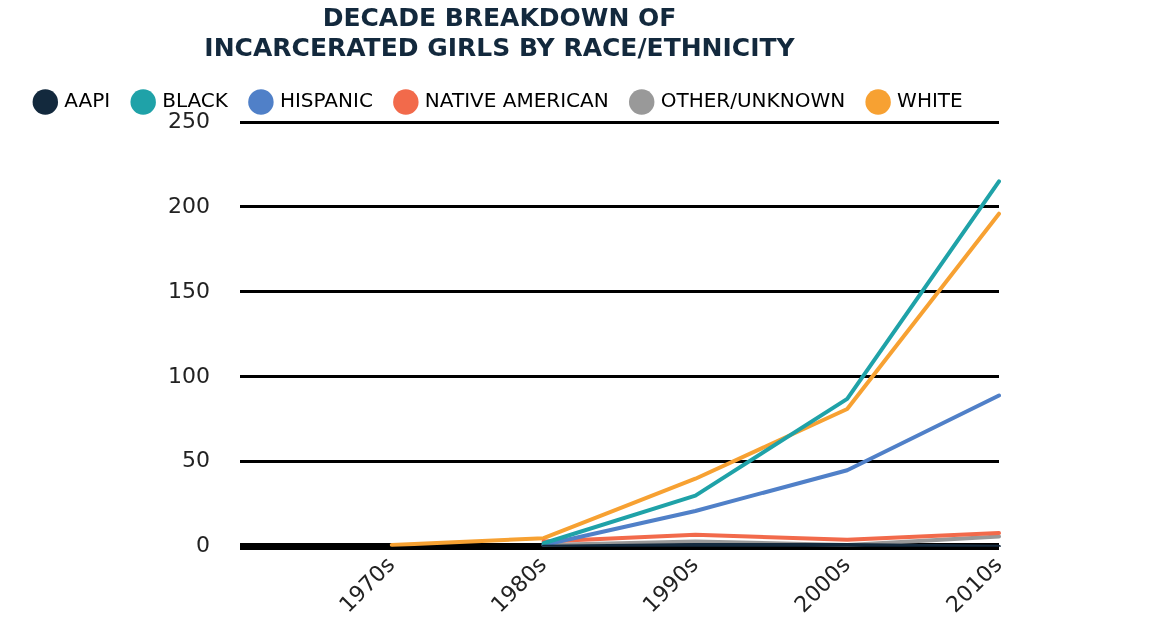 The width and height of the screenshot is (1159, 625). What do you see at coordinates (203, 545) in the screenshot?
I see `y-tick-label: 0` at bounding box center [203, 545].